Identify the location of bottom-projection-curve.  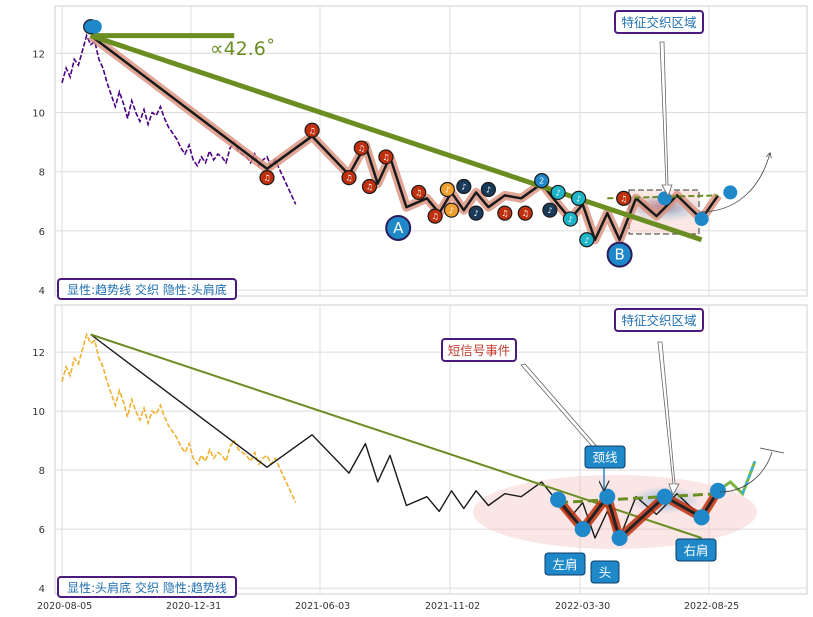
(746, 472).